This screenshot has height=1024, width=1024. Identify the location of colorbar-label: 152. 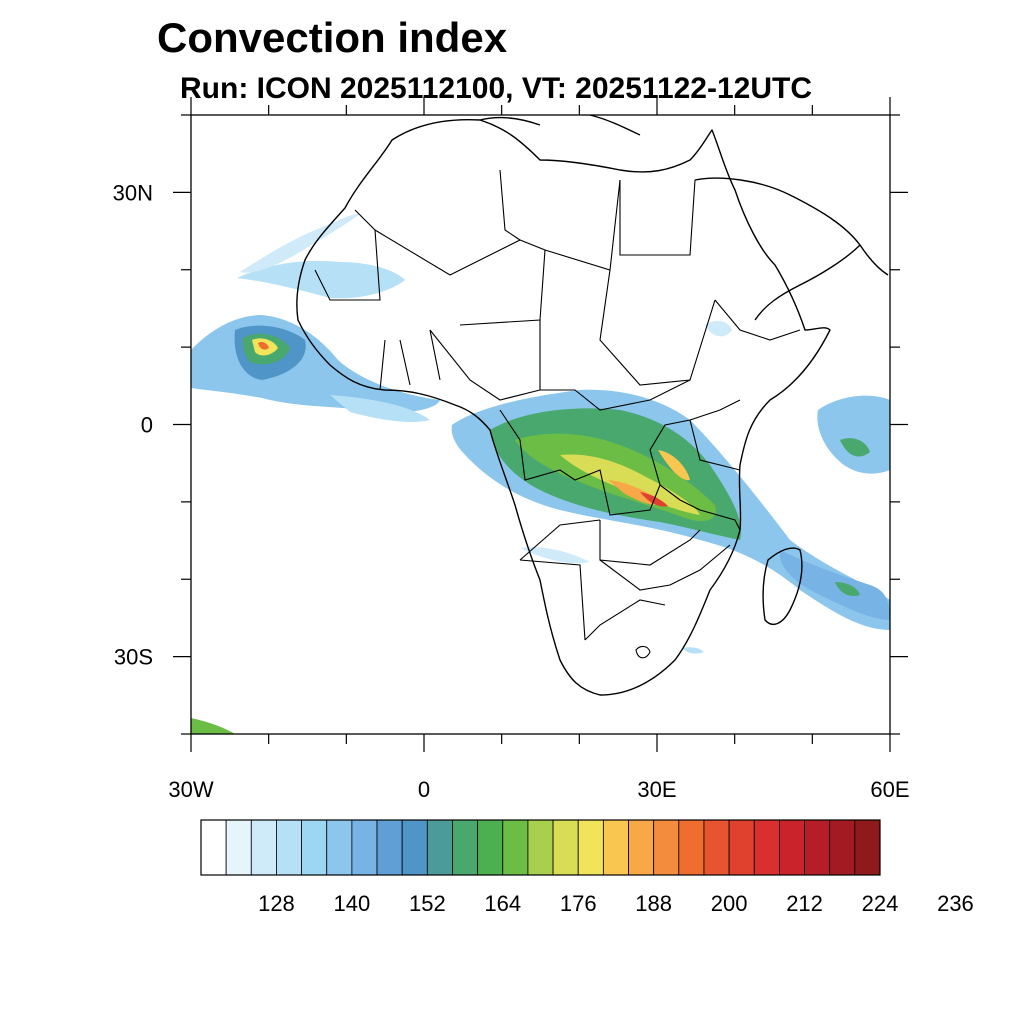
(427, 903).